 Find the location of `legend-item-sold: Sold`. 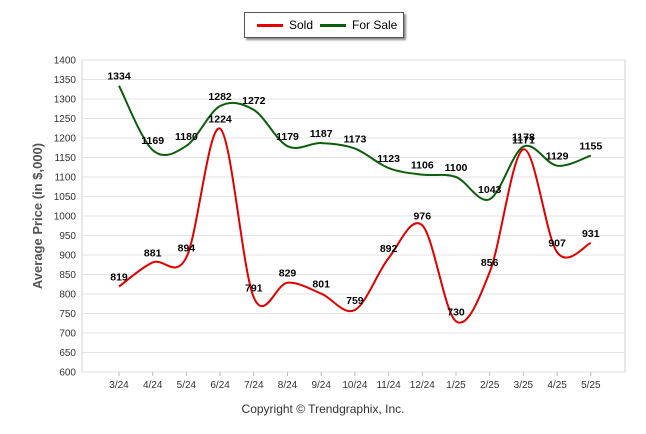

legend-item-sold: Sold is located at coordinates (285, 25).